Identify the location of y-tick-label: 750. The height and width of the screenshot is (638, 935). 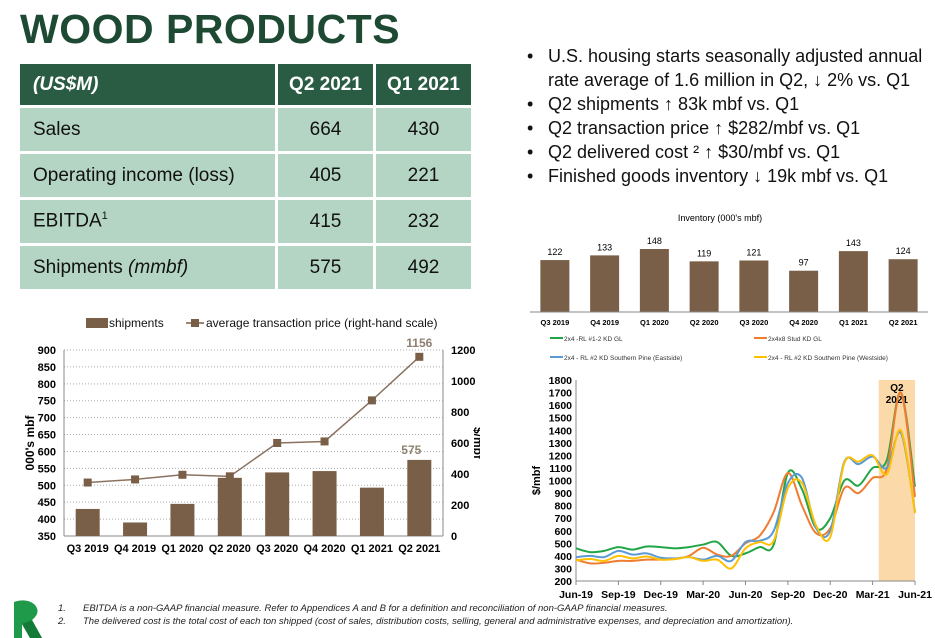
(47, 402).